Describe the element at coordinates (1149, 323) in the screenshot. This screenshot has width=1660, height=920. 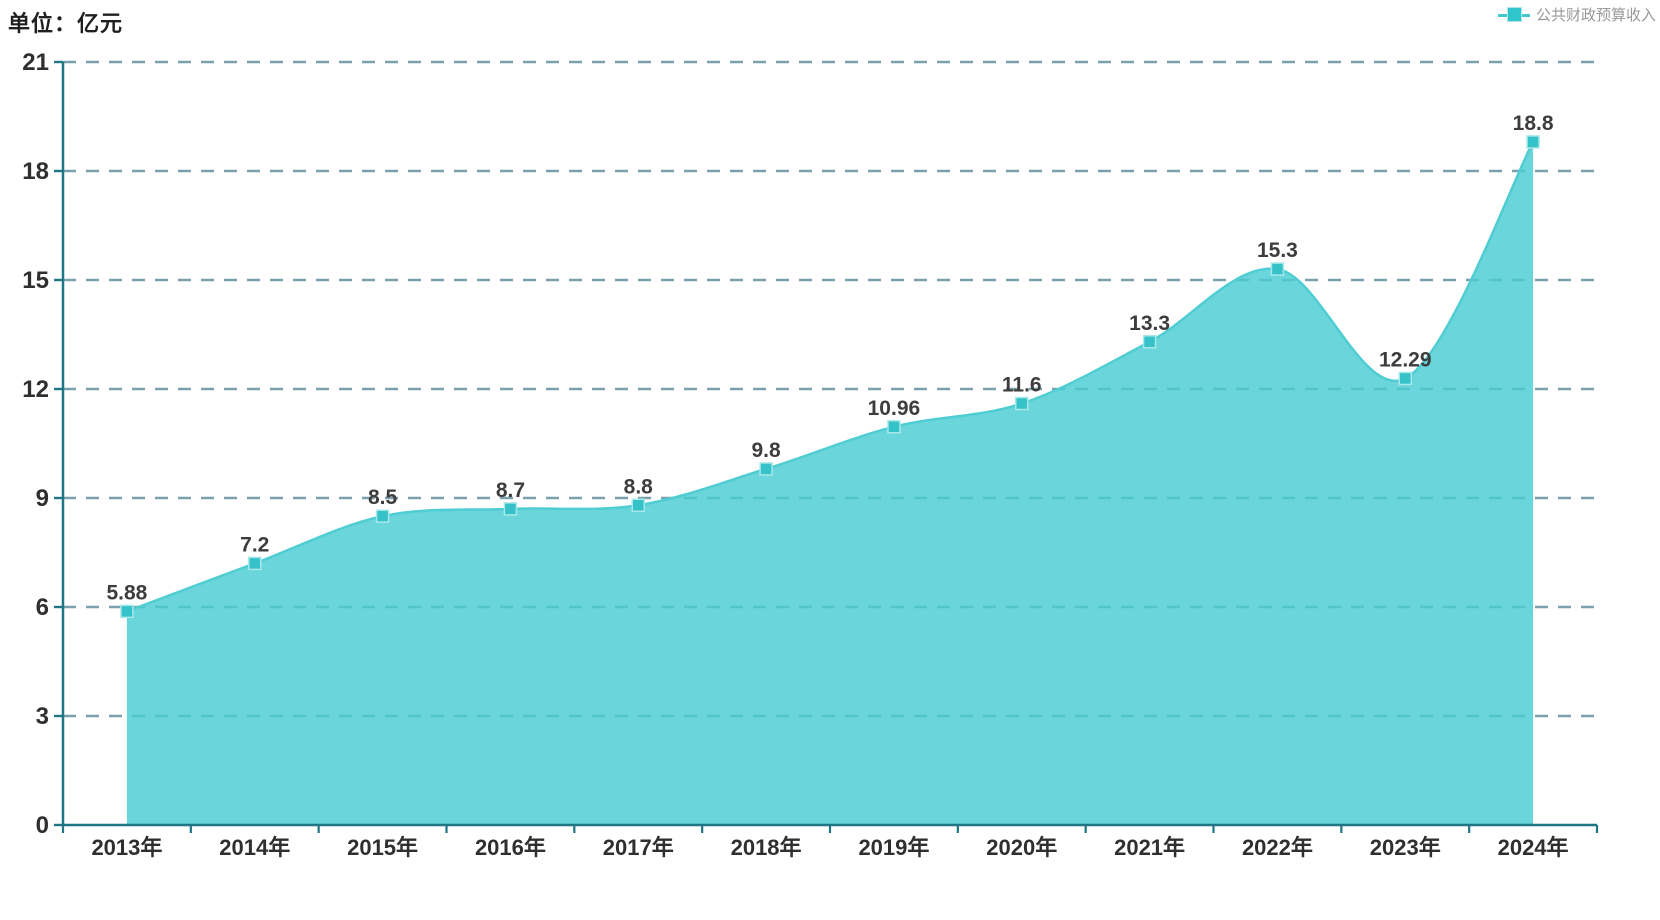
I see `data-point-label: 13.3` at that location.